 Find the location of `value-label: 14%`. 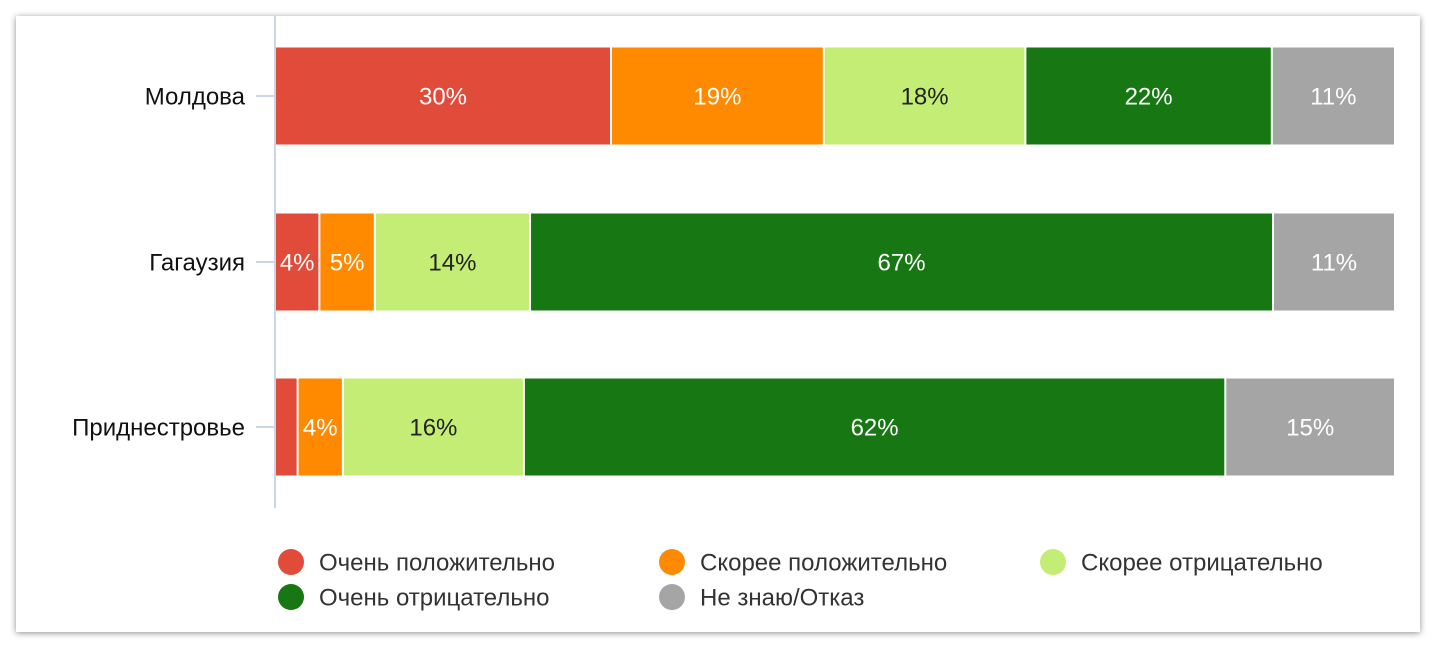

value-label: 14% is located at coordinates (452, 262).